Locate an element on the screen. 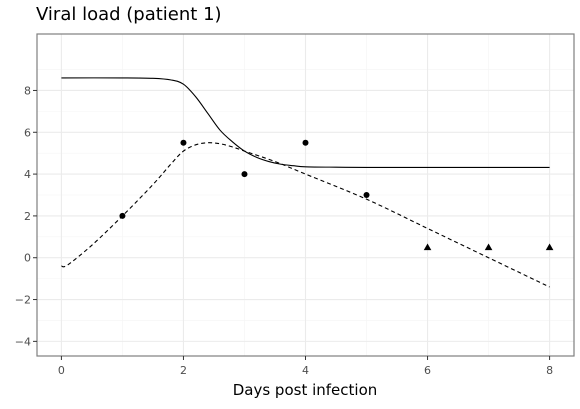  y-axis: −4 −2 0 2 4 6 8 is located at coordinates (26, 216).